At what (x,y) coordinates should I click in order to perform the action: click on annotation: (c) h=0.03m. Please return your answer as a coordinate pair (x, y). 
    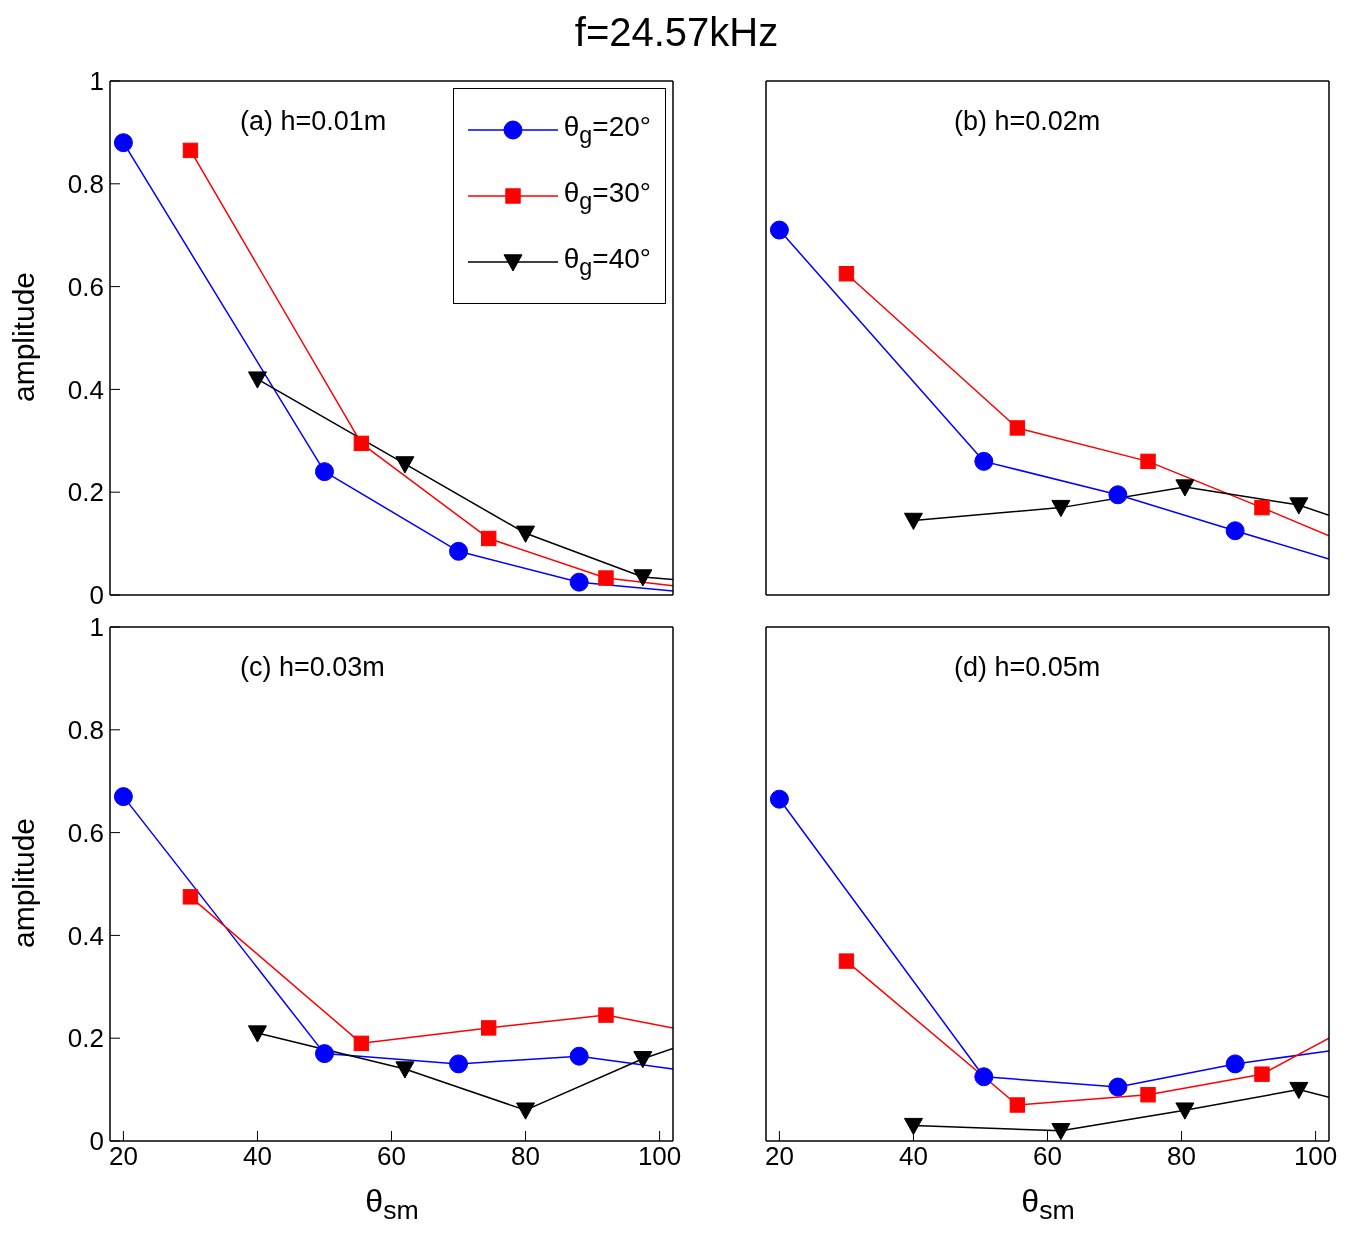
    Looking at the image, I should click on (312, 667).